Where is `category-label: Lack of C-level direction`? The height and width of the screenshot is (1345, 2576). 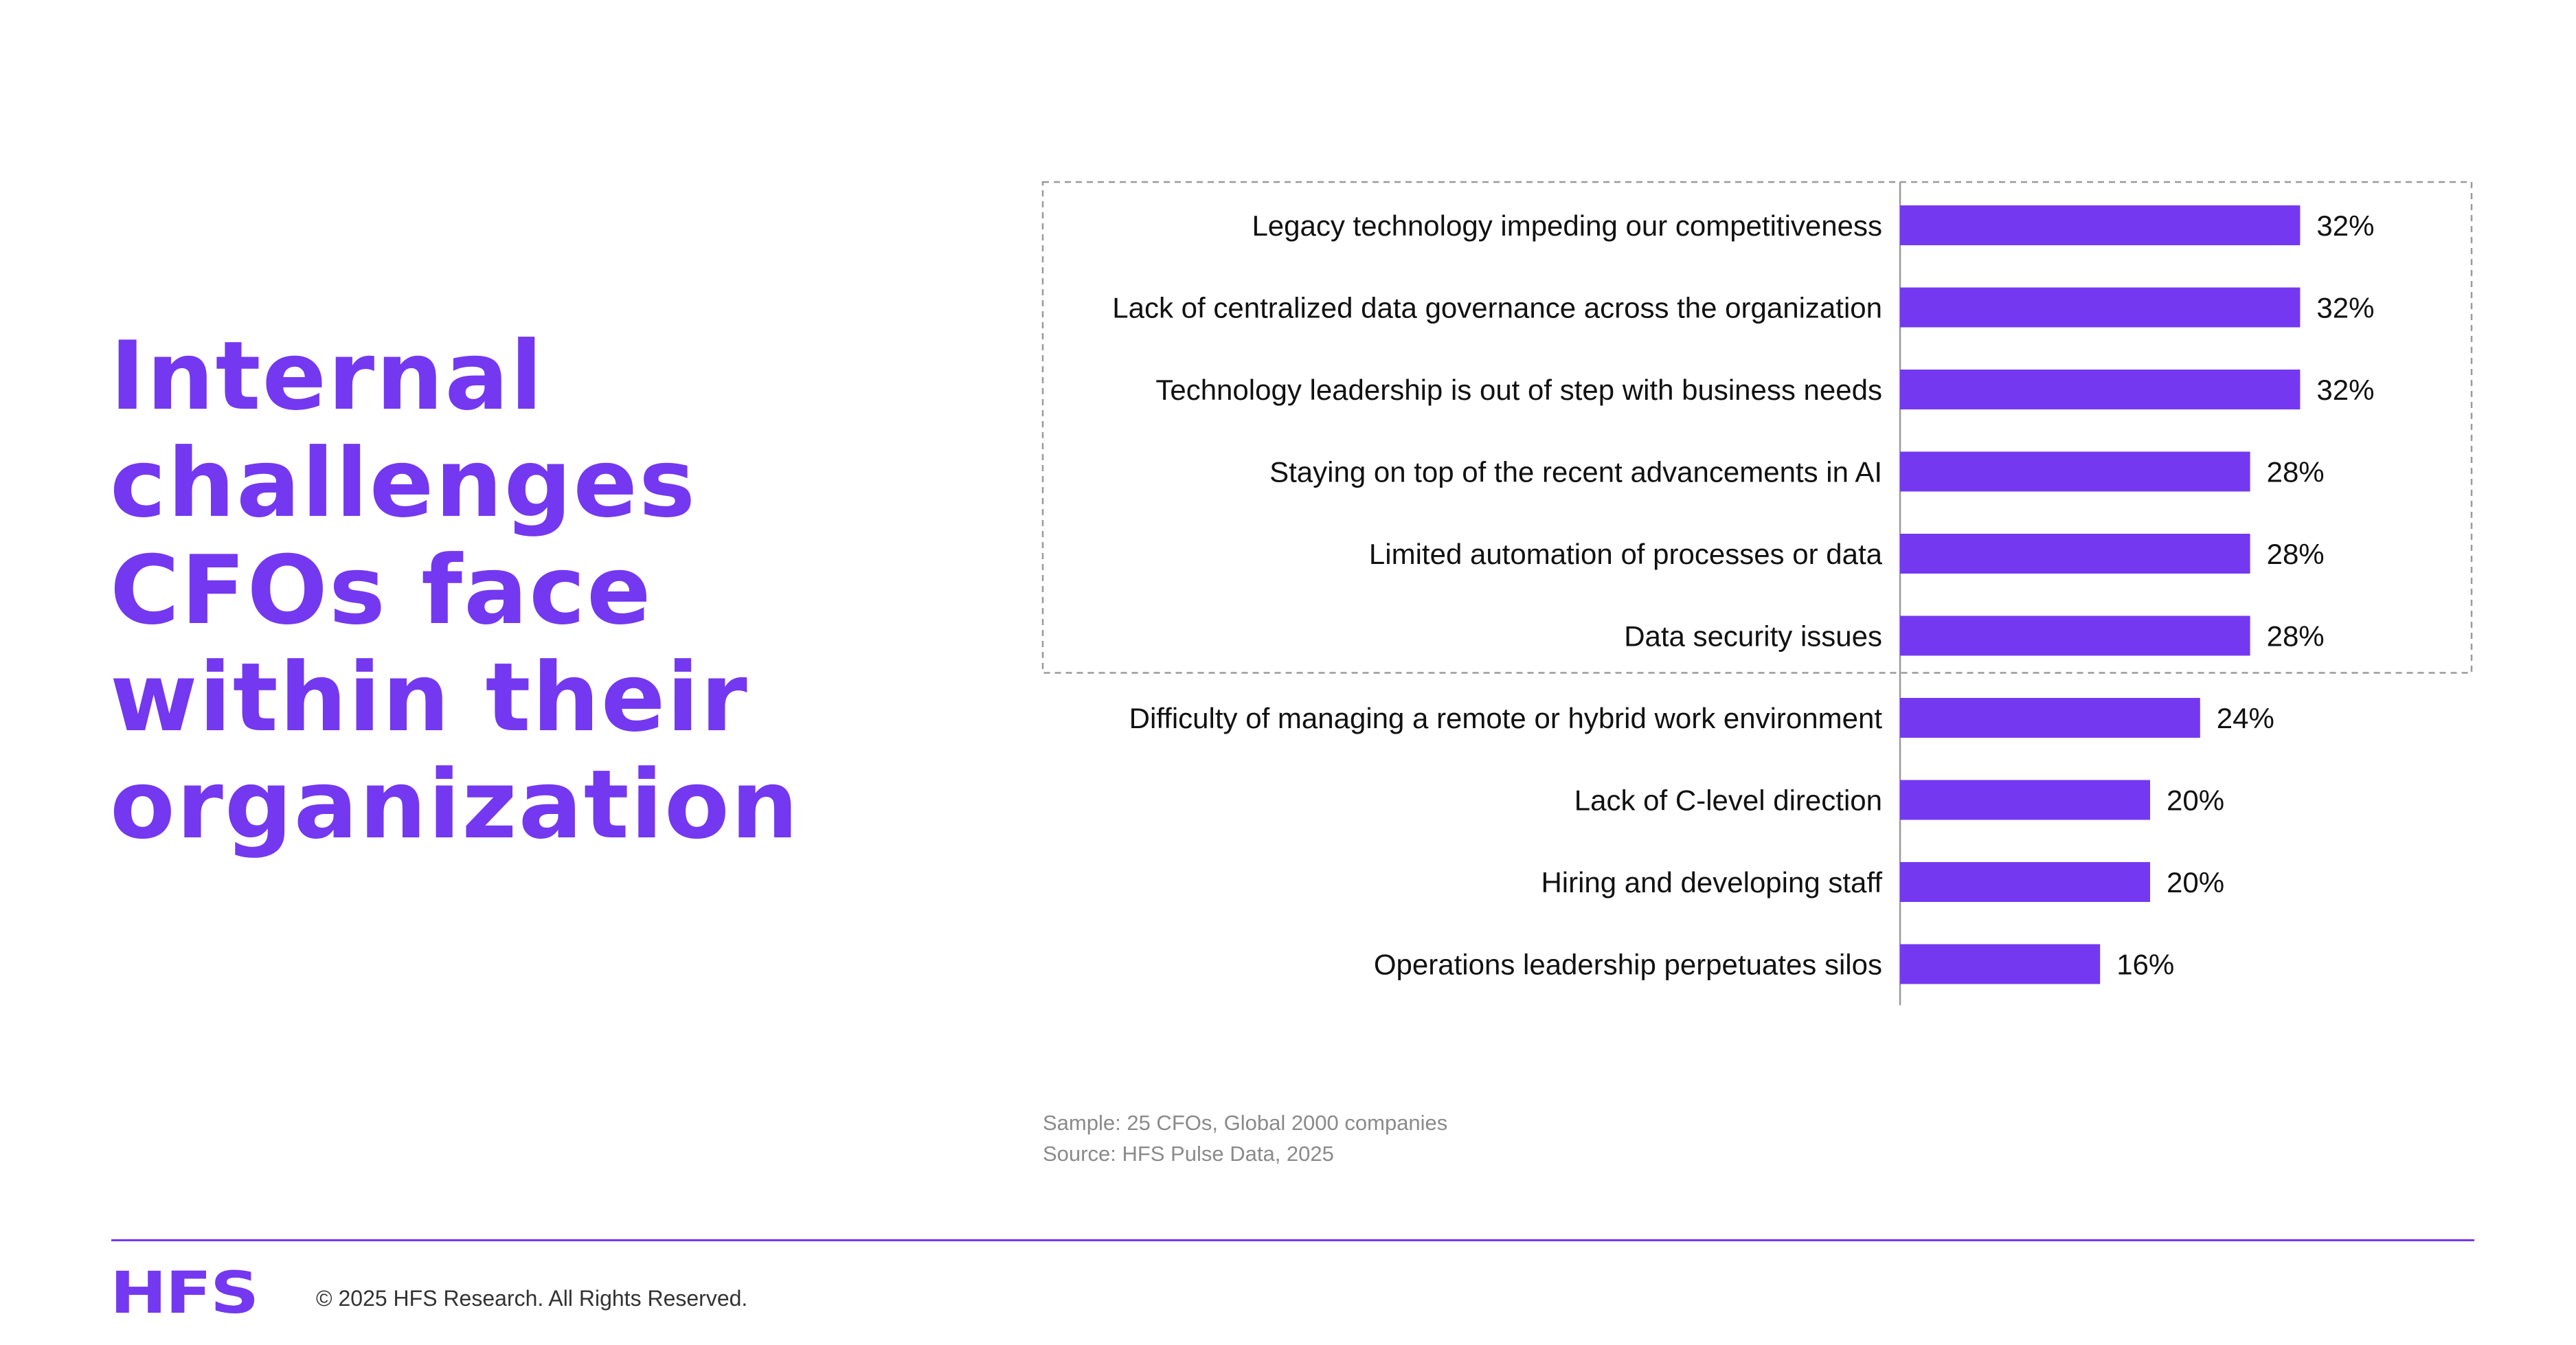 category-label: Lack of C-level direction is located at coordinates (1728, 801).